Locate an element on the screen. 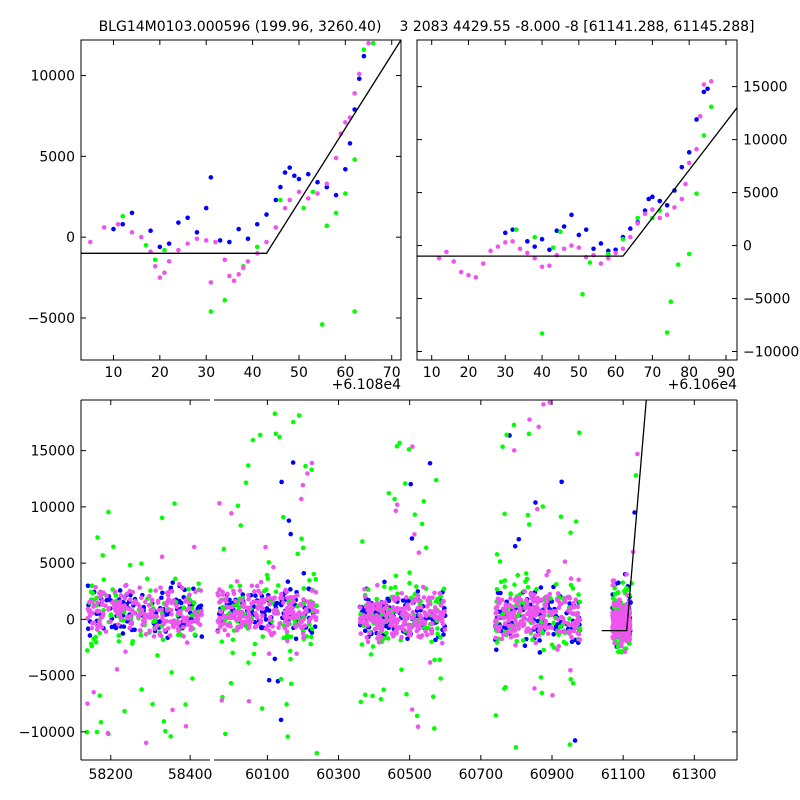  top-left-data-layer is located at coordinates (241, 183).